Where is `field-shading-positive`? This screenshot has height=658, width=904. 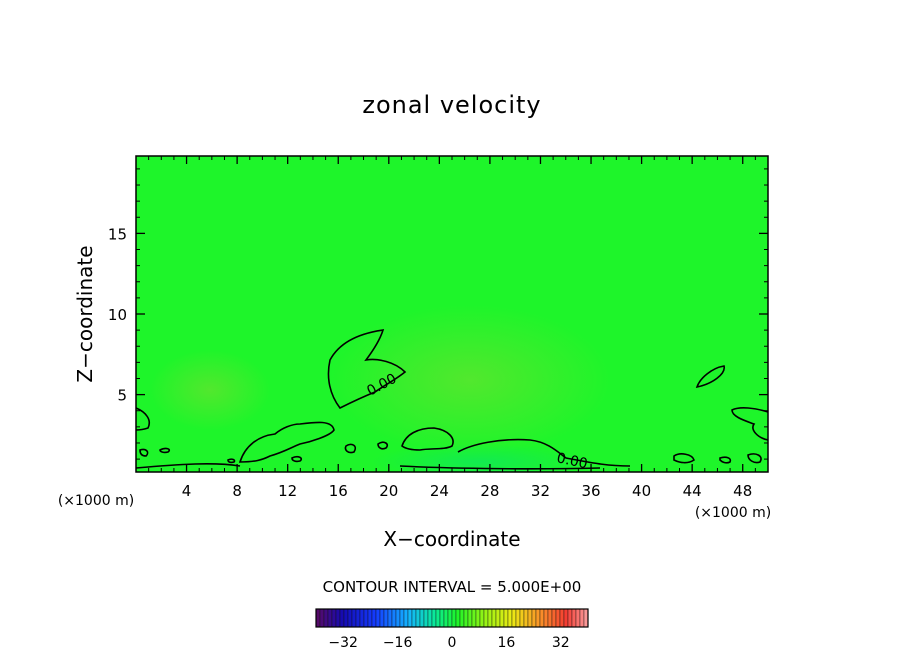
field-shading-positive is located at coordinates (470, 380).